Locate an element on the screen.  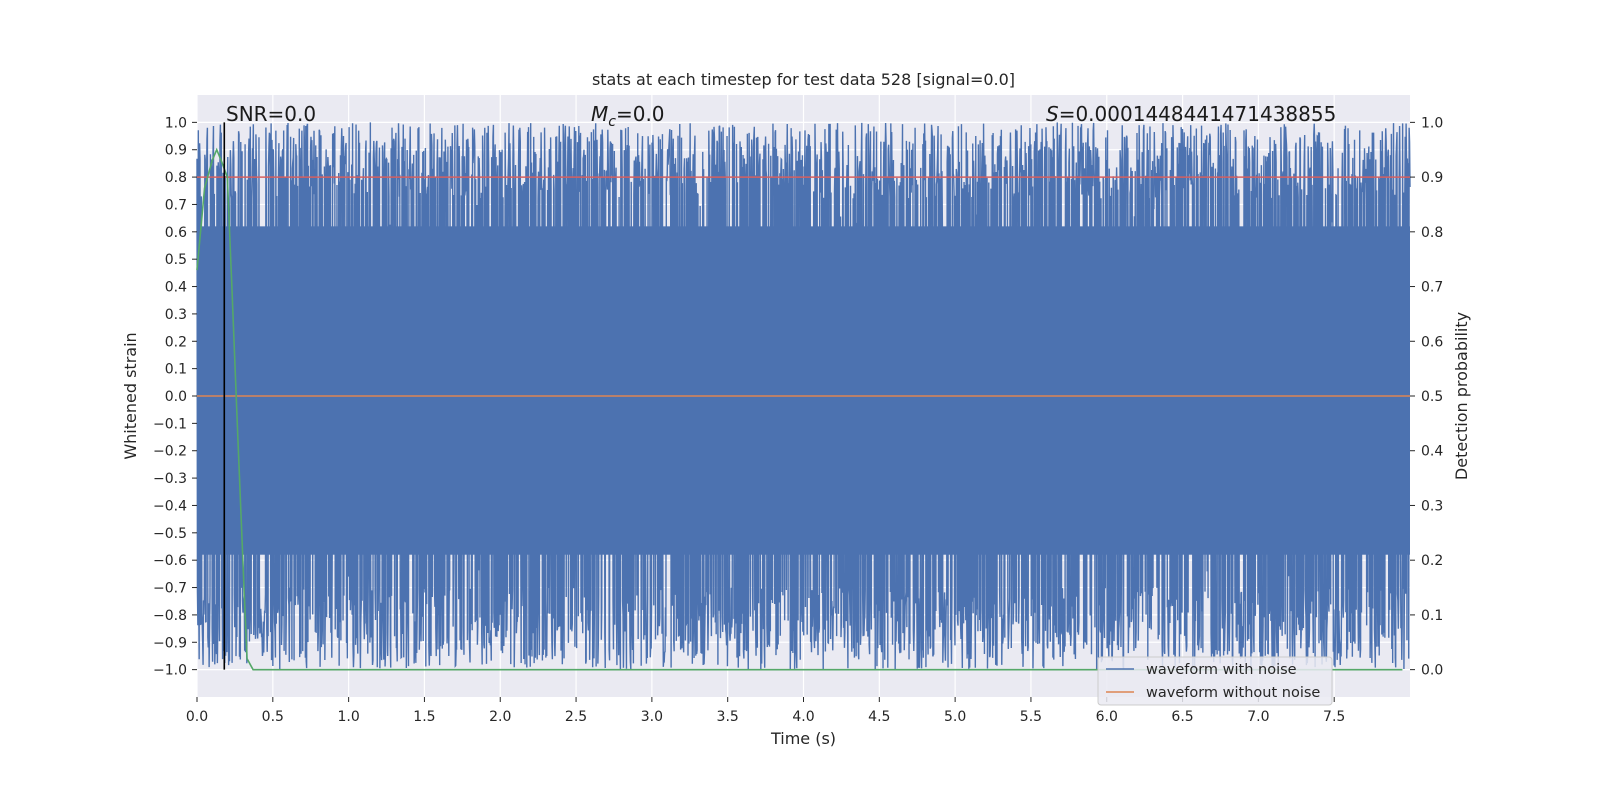
y-tick-label: 0.2 is located at coordinates (176, 342).